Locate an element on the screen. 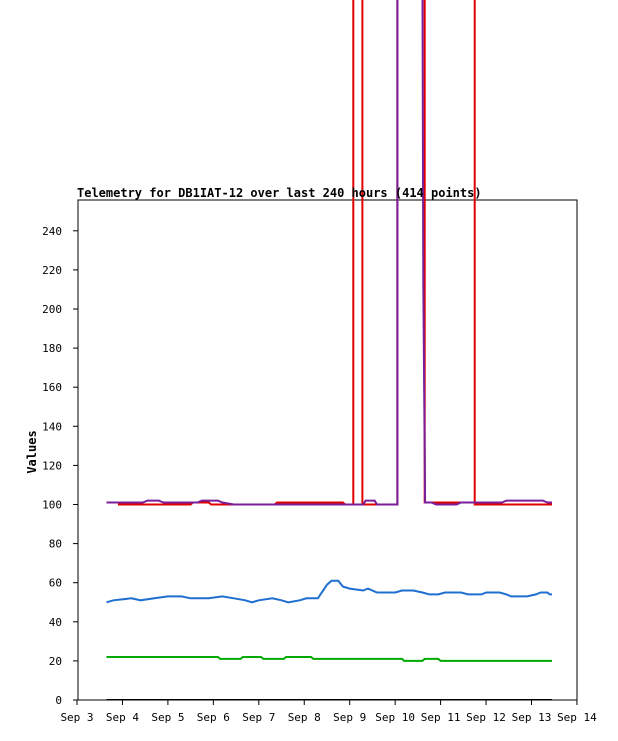  y-tick-label: 100 is located at coordinates (52, 505).